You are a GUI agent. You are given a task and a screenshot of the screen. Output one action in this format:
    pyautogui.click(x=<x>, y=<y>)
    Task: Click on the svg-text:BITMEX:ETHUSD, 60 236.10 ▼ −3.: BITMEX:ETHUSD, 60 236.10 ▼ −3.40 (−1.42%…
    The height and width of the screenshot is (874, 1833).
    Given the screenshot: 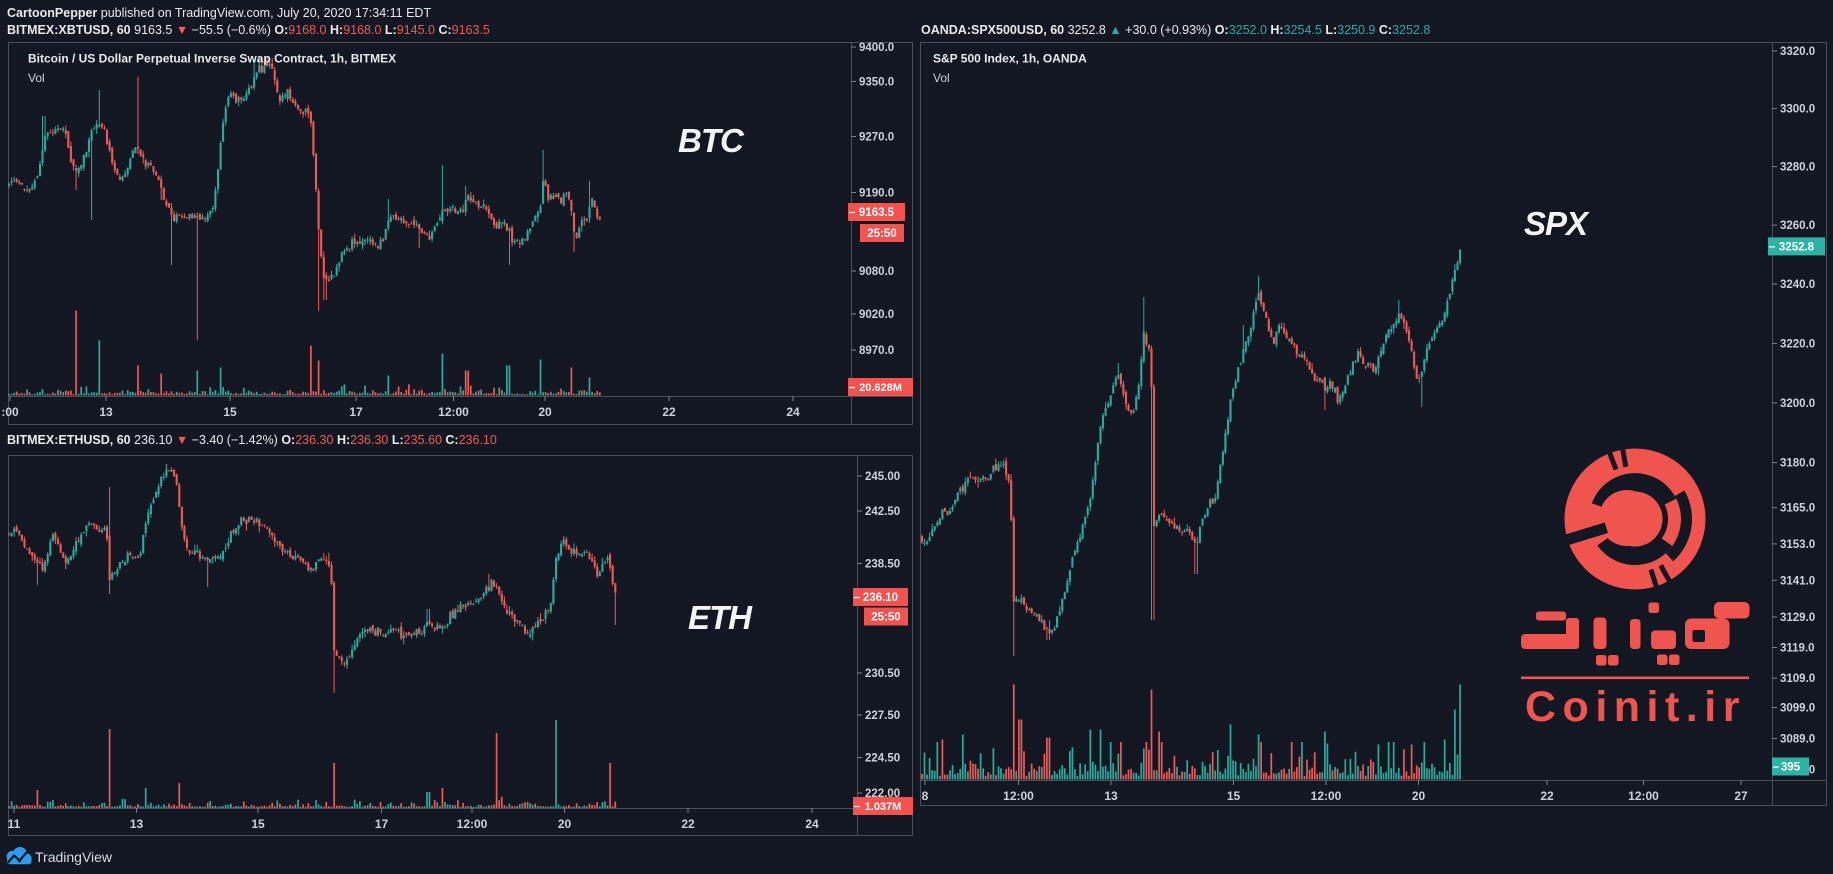 What is the action you would take?
    pyautogui.click(x=252, y=440)
    